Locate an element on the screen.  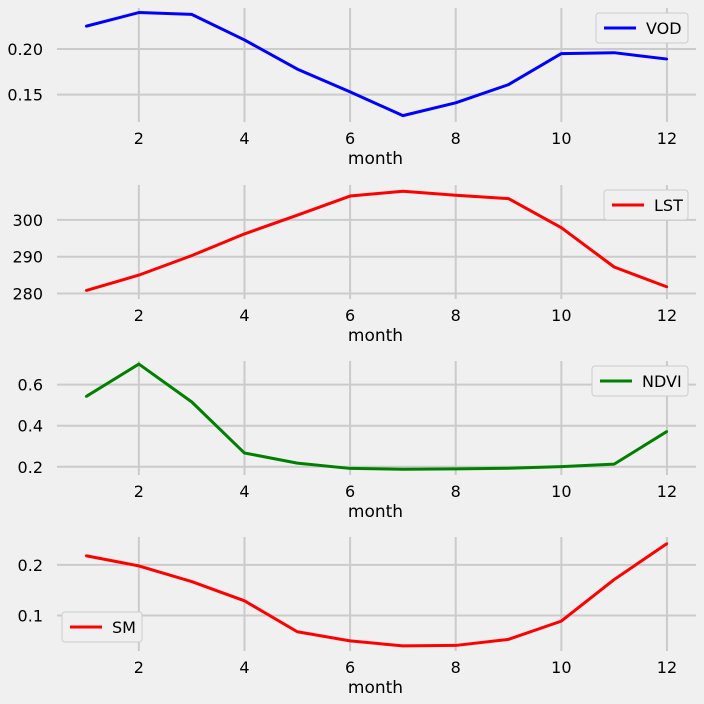
legend-label: NDVI is located at coordinates (662, 381).